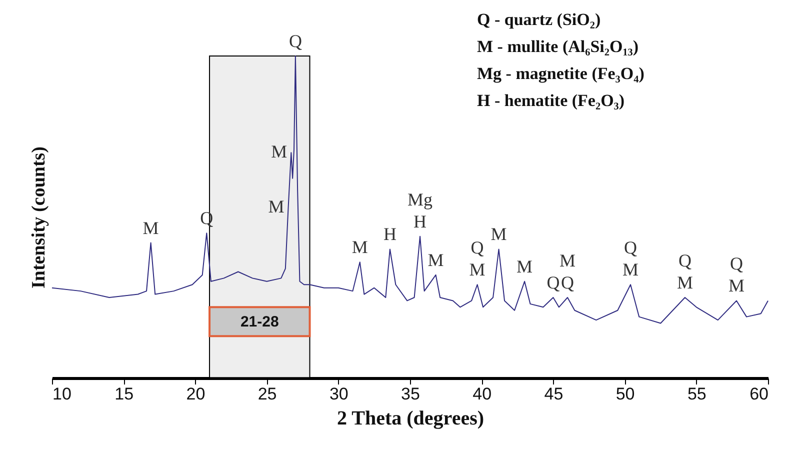 The image size is (802, 460). What do you see at coordinates (410, 419) in the screenshot?
I see `x-axis-title: 2 Theta (degrees)` at bounding box center [410, 419].